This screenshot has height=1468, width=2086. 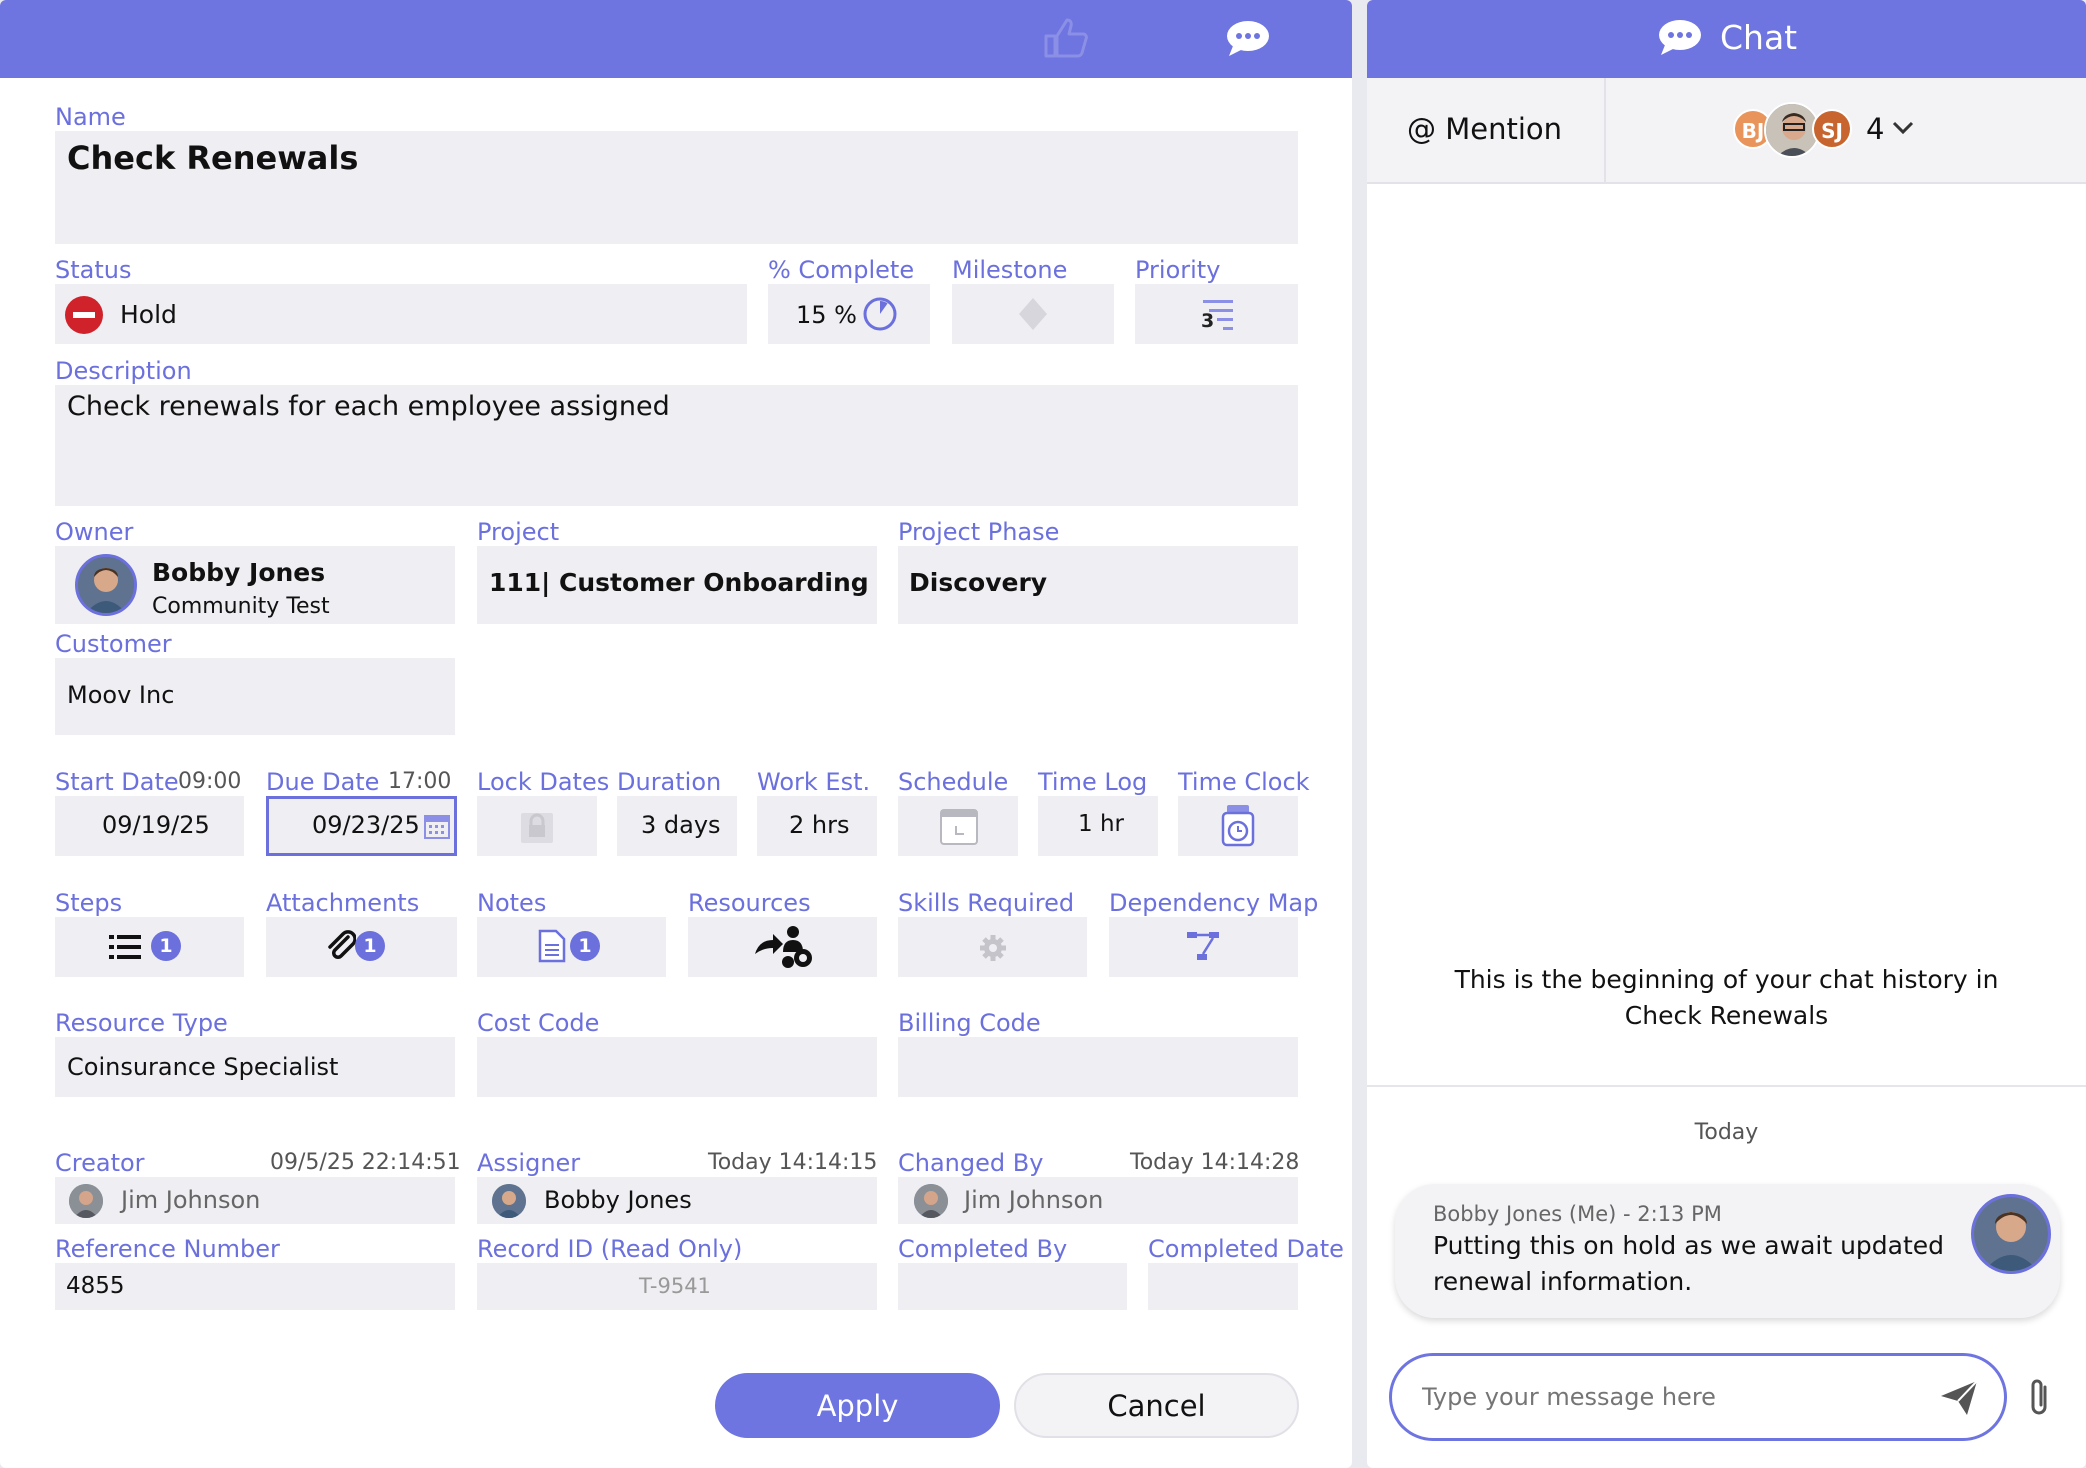 I want to click on time-clock-label: Time Clock, so click(x=1244, y=782).